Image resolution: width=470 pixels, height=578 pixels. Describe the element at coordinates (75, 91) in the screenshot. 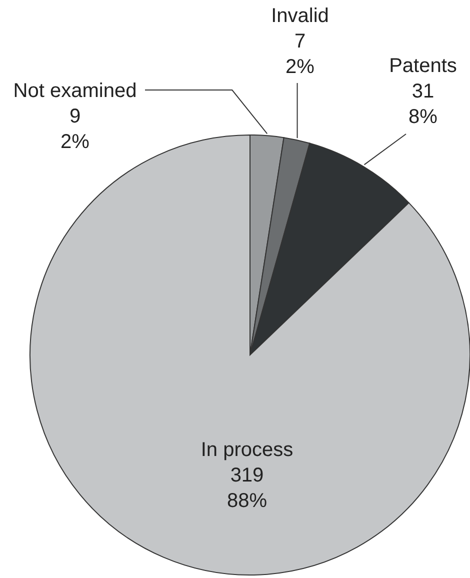

I see `slice-label: Not examined` at that location.